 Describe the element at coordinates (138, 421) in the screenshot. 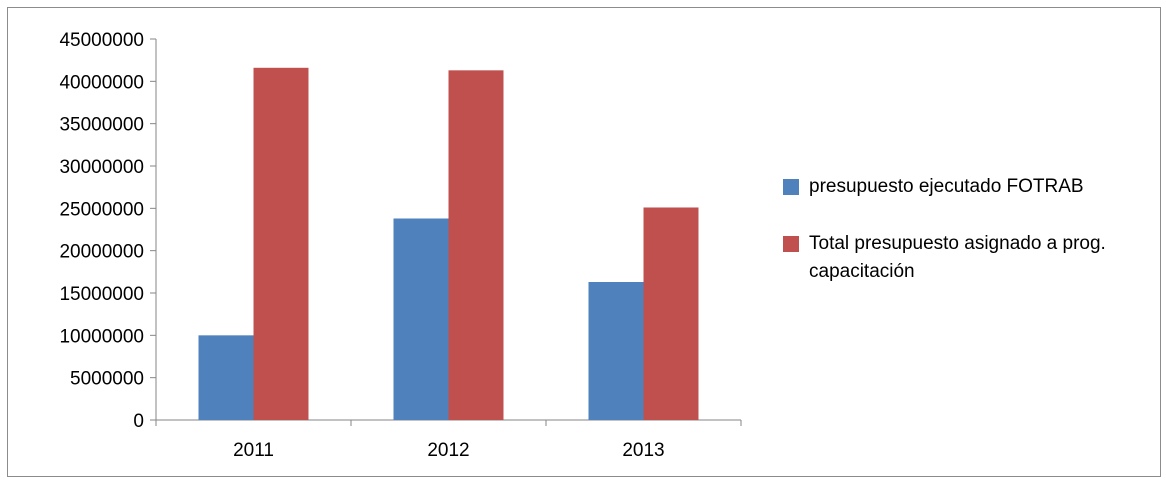

I see `y-tick-label: 0` at that location.